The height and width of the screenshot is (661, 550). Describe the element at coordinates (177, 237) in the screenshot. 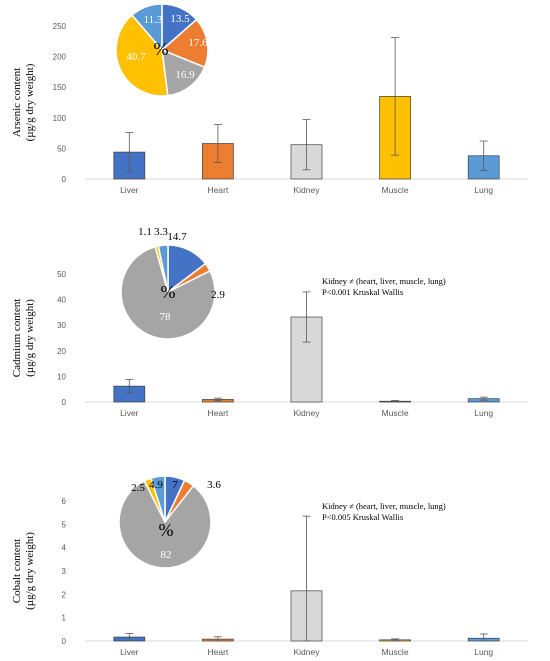

I see `pie-slice-label: 14.7` at that location.